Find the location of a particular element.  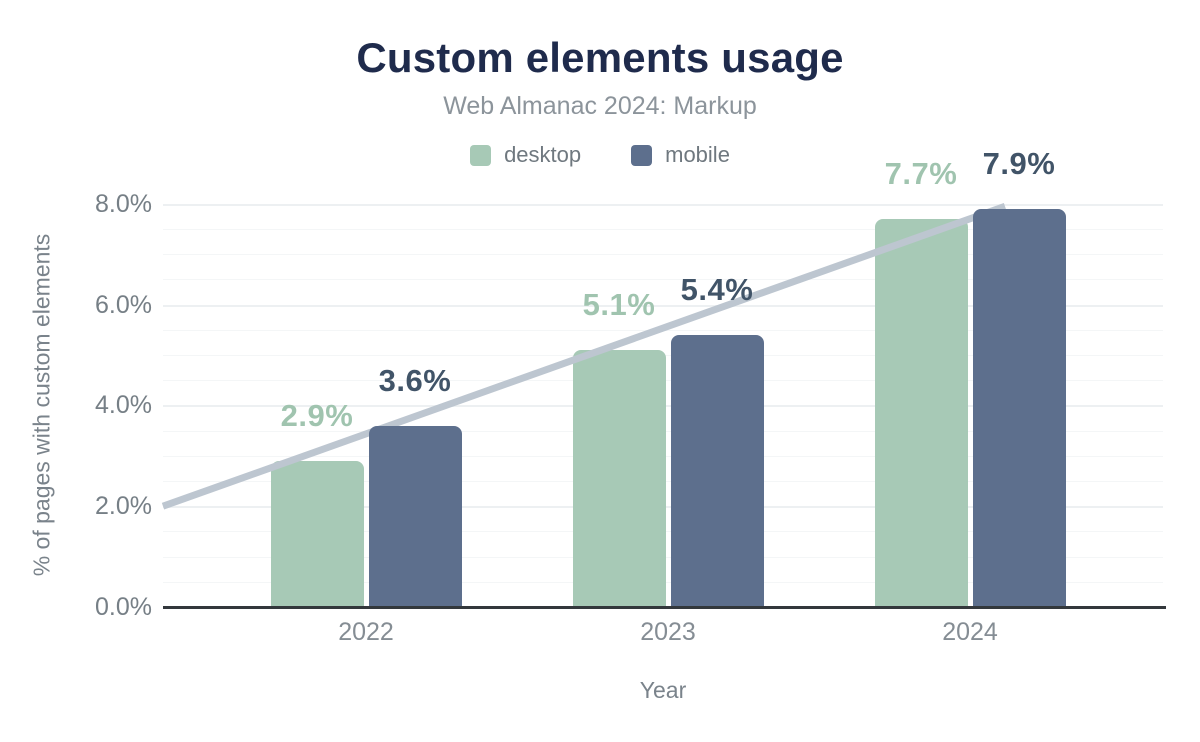

legend-item-desktop: desktop is located at coordinates (525, 155).